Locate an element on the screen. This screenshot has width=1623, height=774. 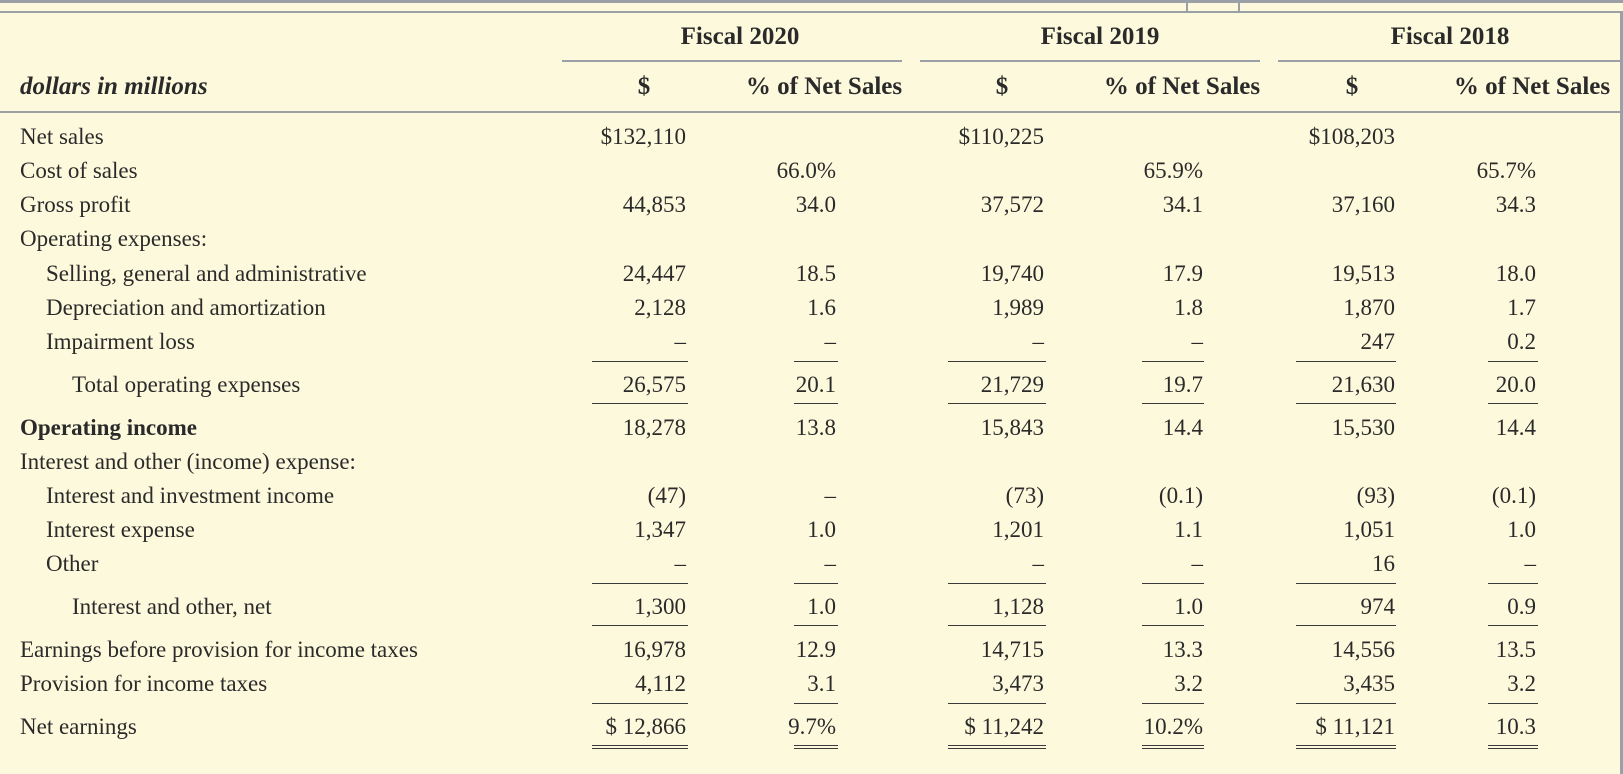
table-cell: 15,843 is located at coordinates (1012, 427).